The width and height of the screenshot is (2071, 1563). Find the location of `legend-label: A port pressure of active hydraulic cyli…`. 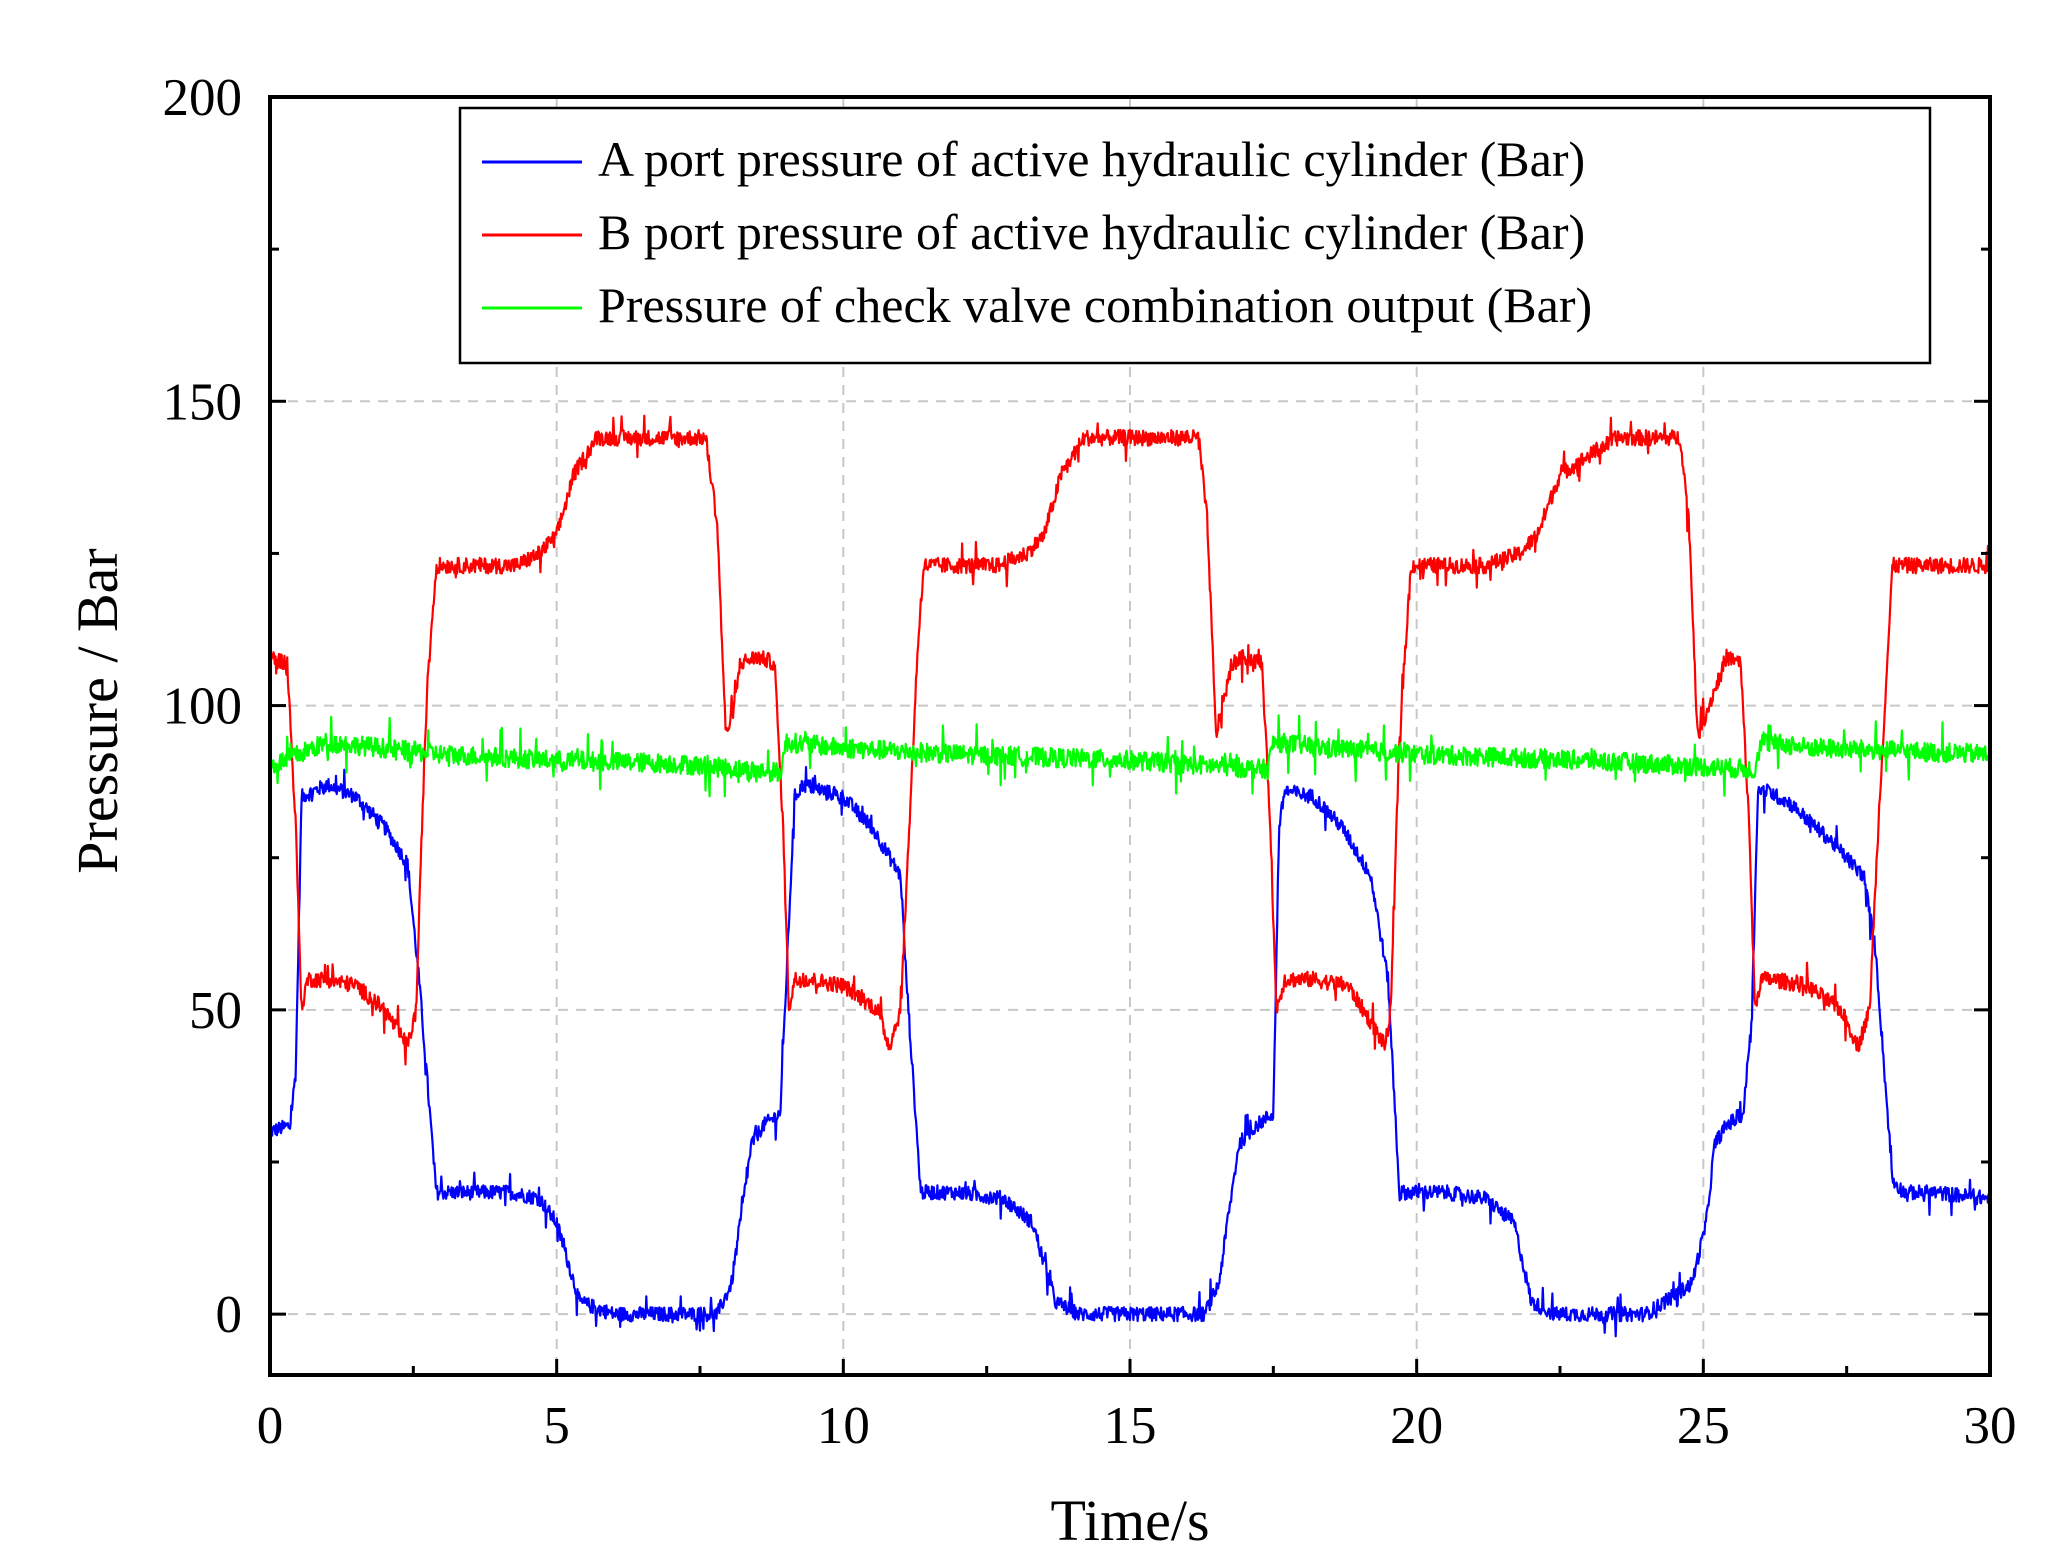

legend-label: A port pressure of active hydraulic cyli… is located at coordinates (1091, 159).